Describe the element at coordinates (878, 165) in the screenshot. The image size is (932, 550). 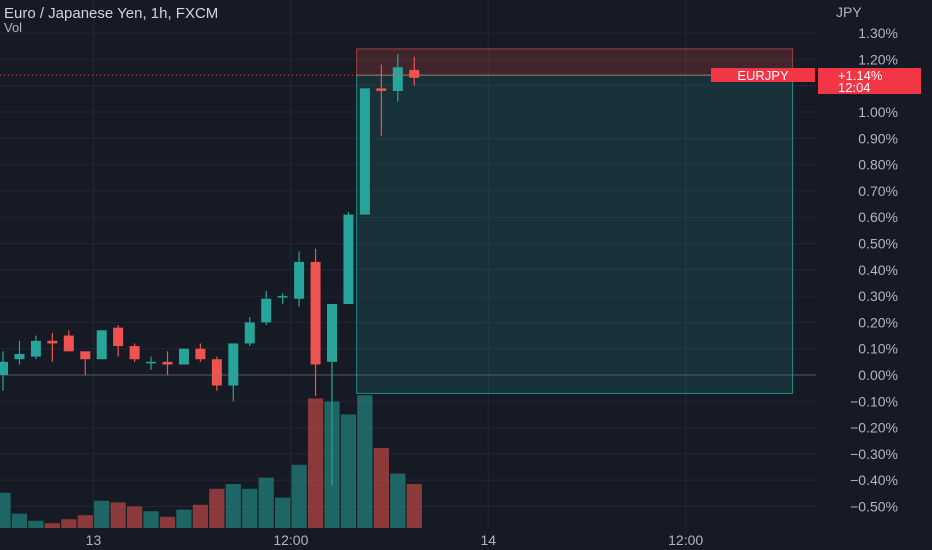
I see `price-tick-label: 0.80%` at that location.